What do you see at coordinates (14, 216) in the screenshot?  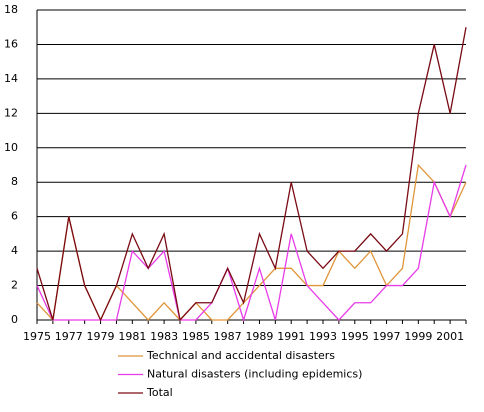 I see `y-tick-label: 6` at bounding box center [14, 216].